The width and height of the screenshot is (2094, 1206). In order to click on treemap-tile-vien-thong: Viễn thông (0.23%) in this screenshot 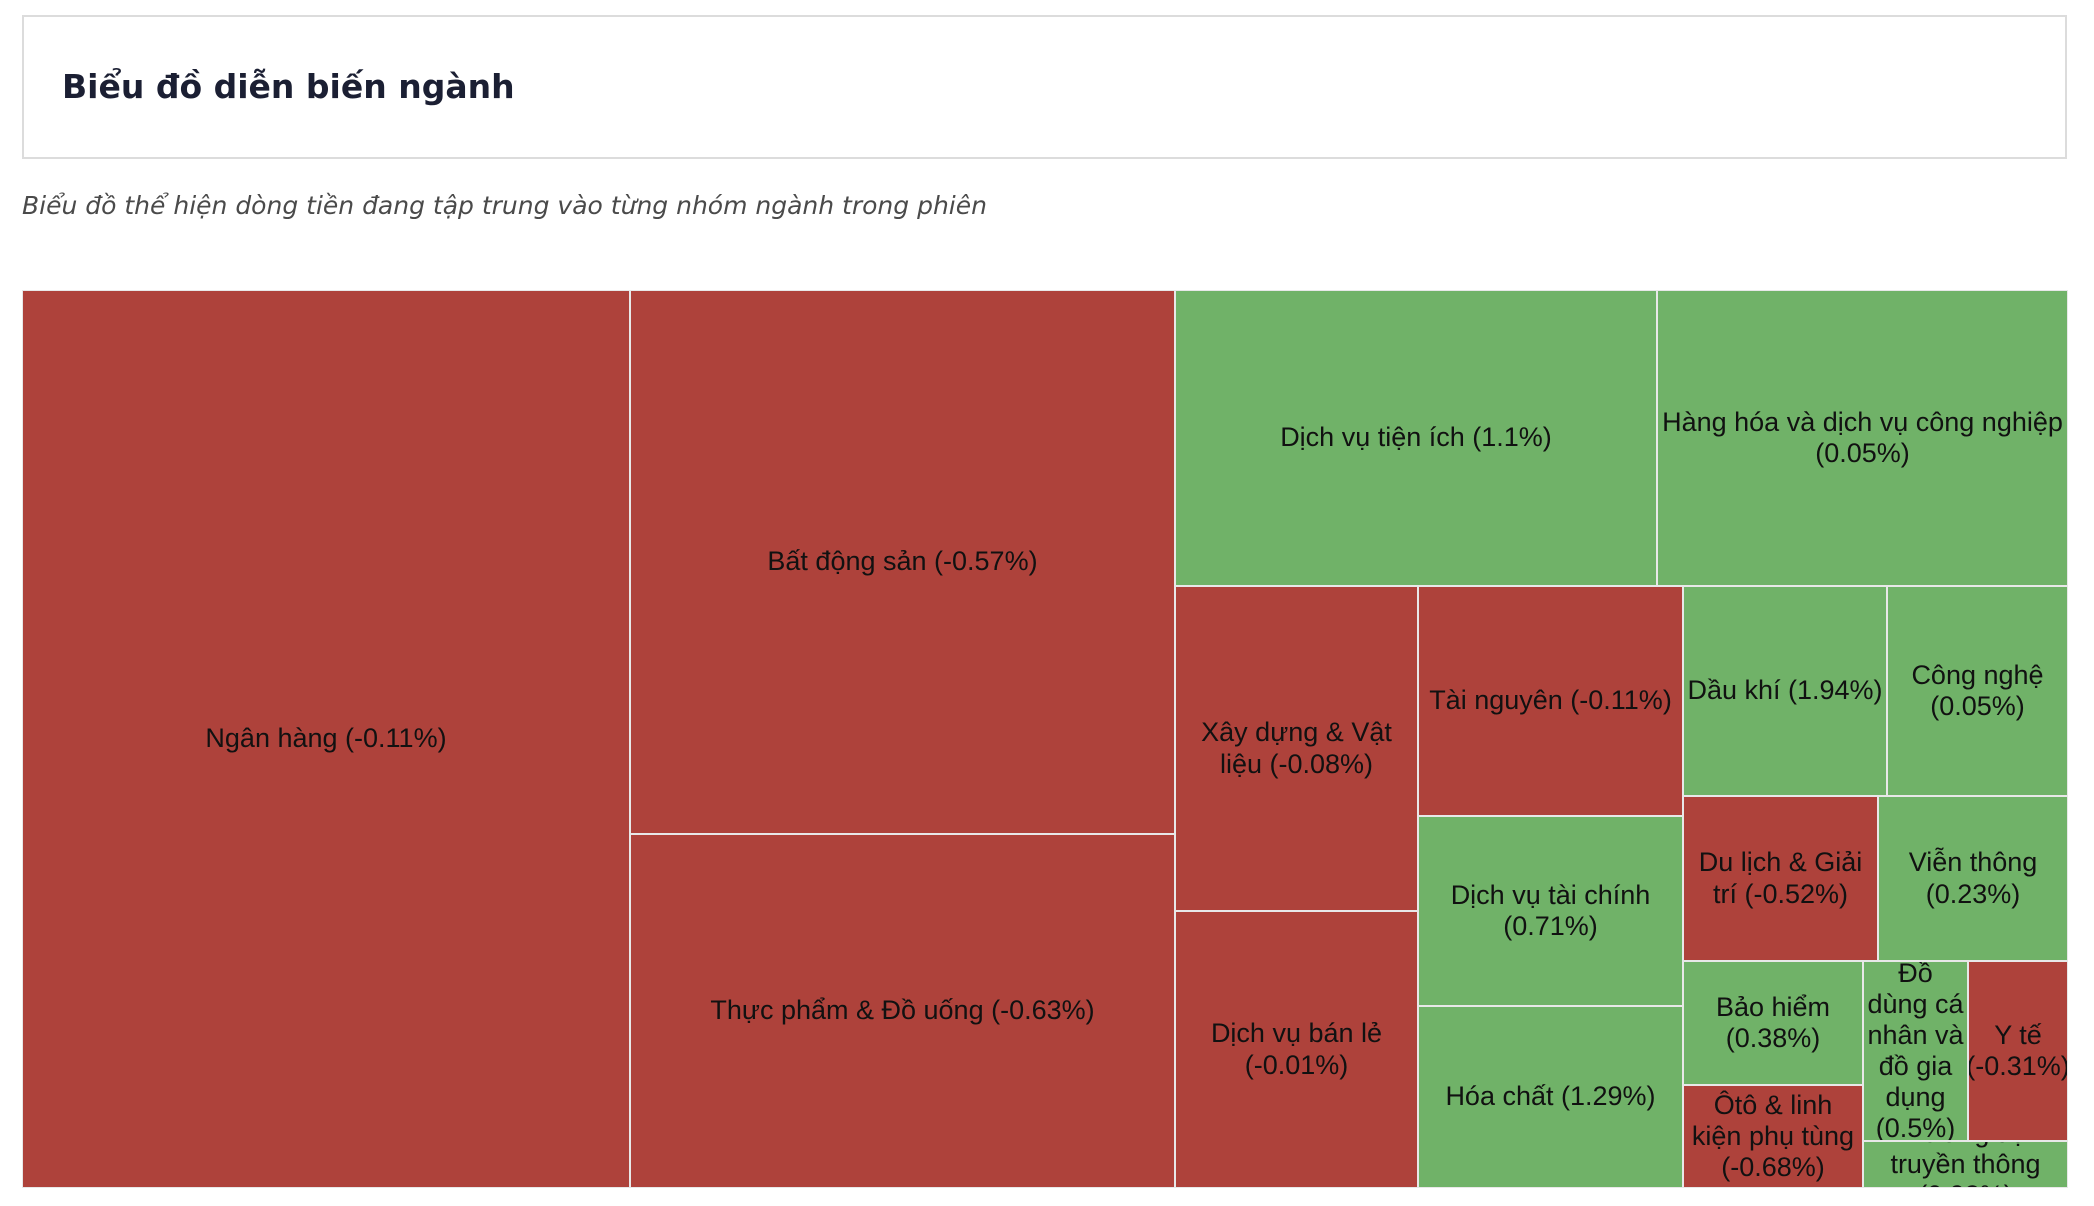, I will do `click(1973, 878)`.